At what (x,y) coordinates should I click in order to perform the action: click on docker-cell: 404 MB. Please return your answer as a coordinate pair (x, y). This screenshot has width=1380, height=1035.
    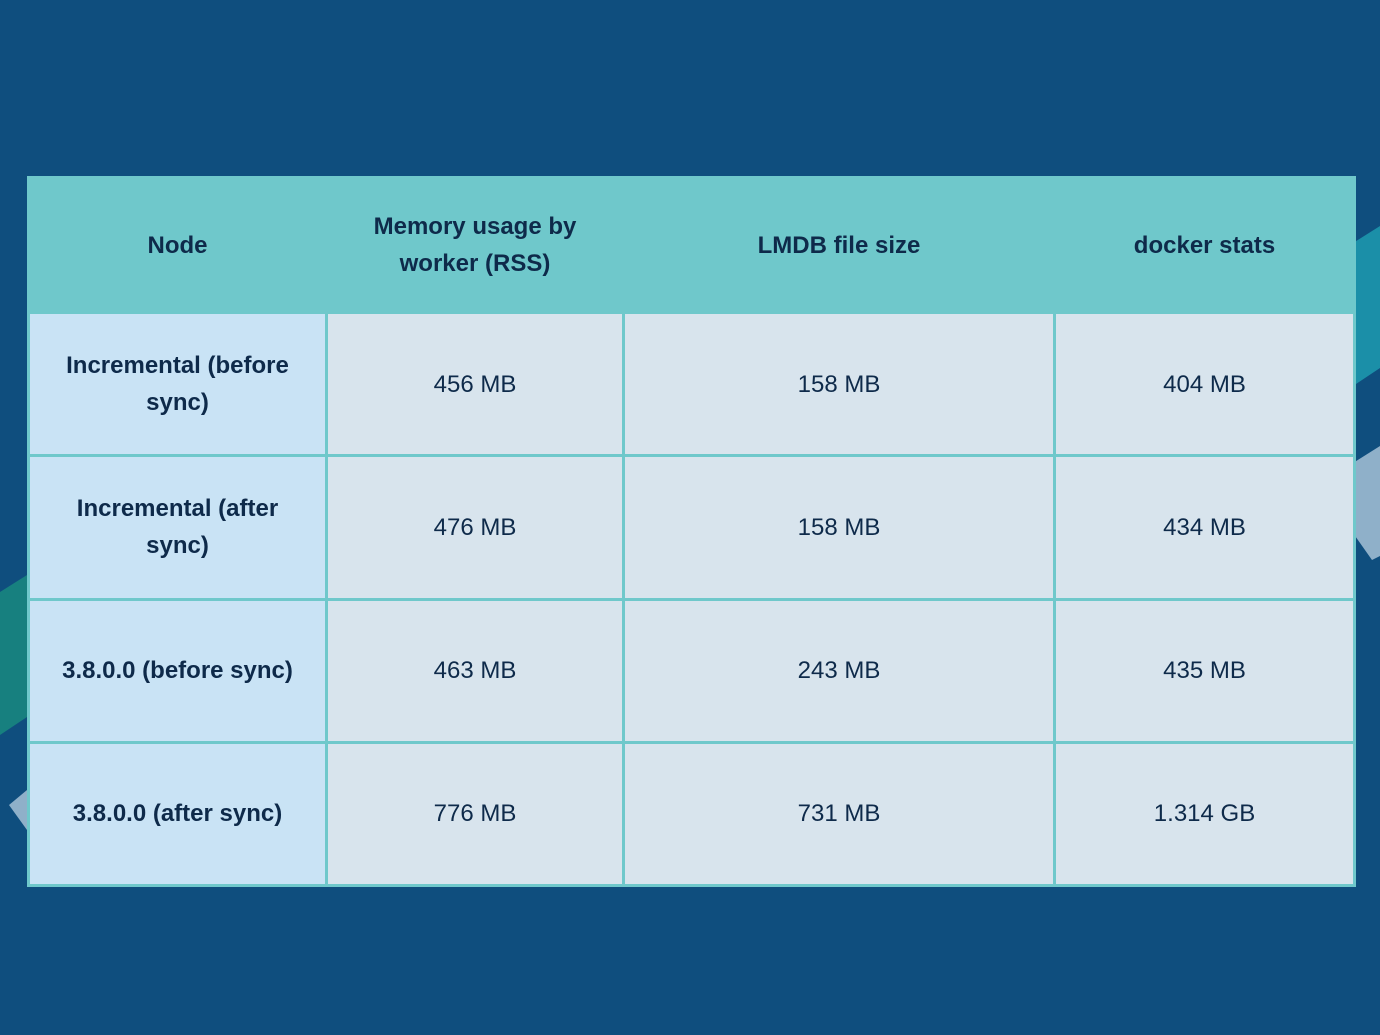
    Looking at the image, I should click on (1204, 384).